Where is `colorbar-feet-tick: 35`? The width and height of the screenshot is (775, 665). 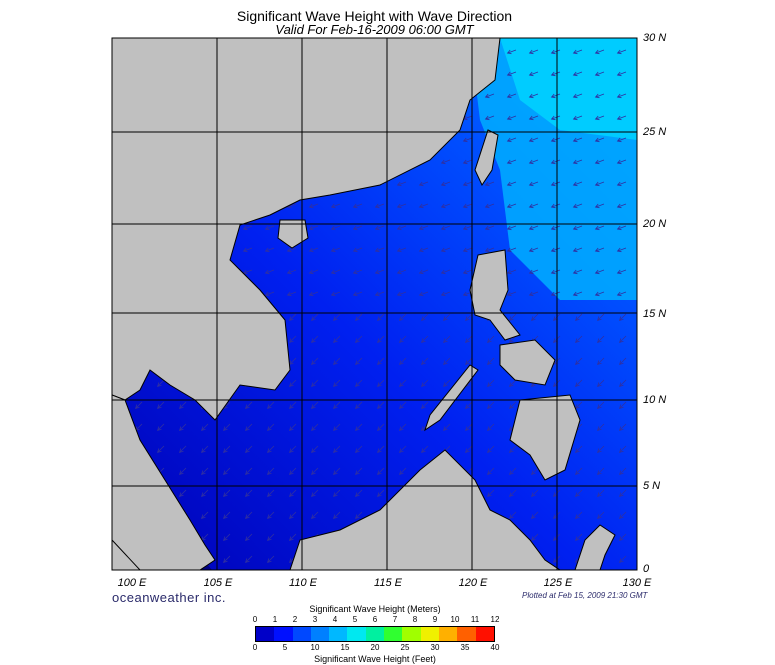
colorbar-feet-tick: 35 is located at coordinates (465, 647).